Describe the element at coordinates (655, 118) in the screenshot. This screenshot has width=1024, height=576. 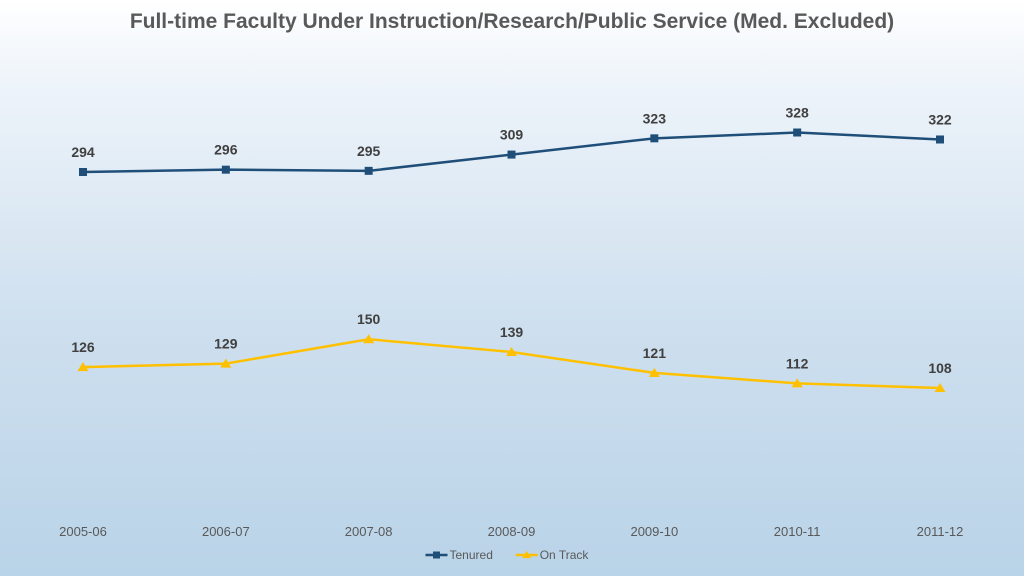
I see `data-label-tenured: 323` at that location.